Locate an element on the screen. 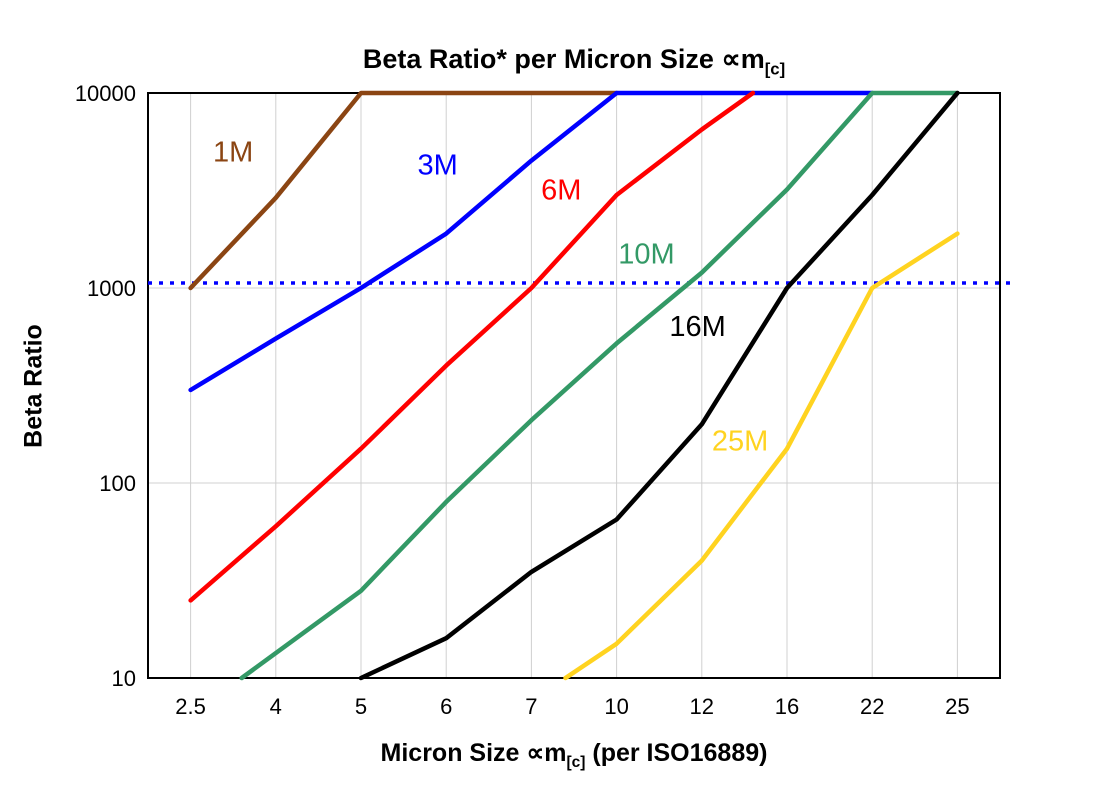  x-tick-label: 2.5 is located at coordinates (190, 706).